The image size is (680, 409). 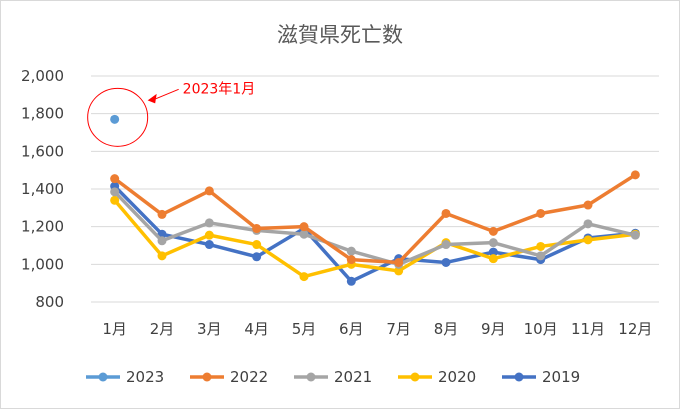 I want to click on legend-label: 2021, so click(x=353, y=377).